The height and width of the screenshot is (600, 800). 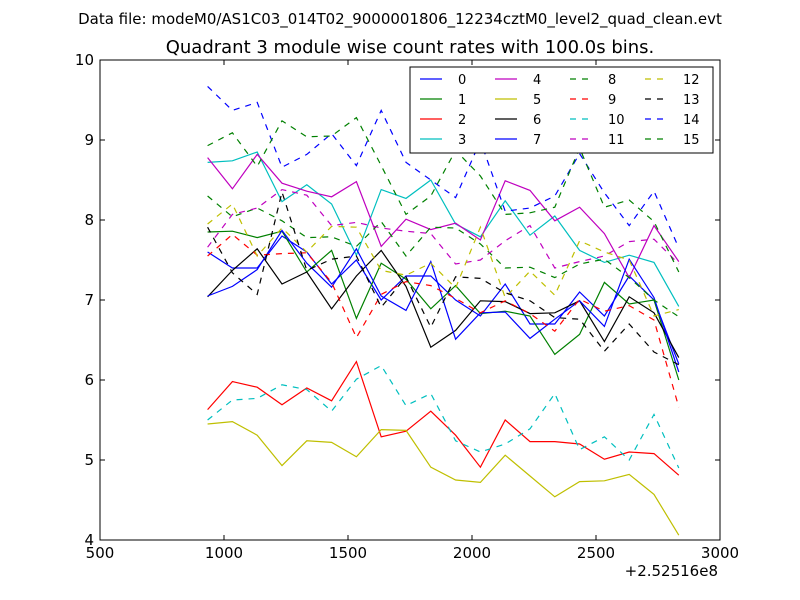 What do you see at coordinates (537, 100) in the screenshot?
I see `legend-label-5: 5` at bounding box center [537, 100].